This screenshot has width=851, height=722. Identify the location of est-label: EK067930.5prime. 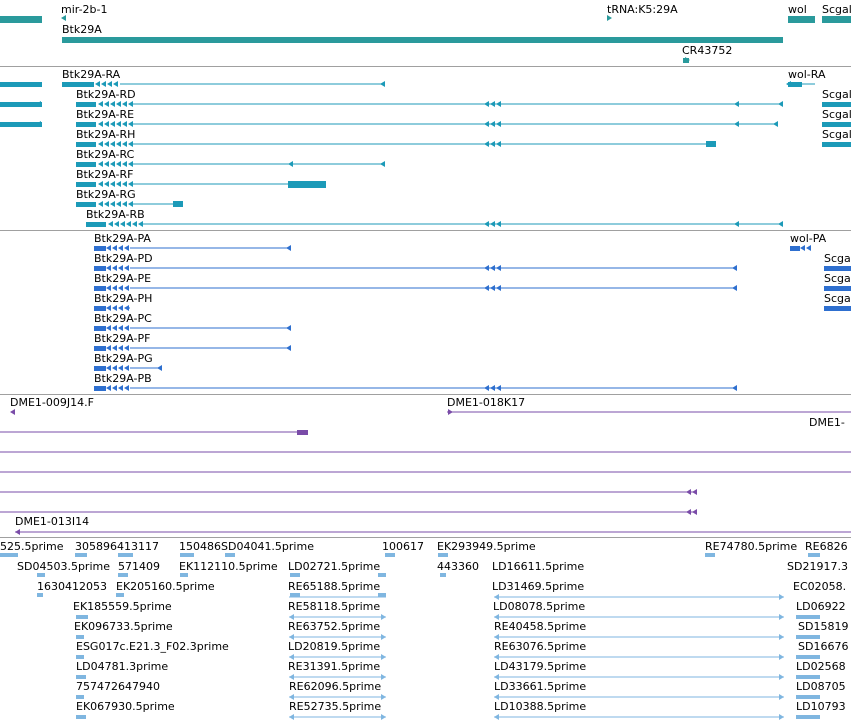
(125, 706).